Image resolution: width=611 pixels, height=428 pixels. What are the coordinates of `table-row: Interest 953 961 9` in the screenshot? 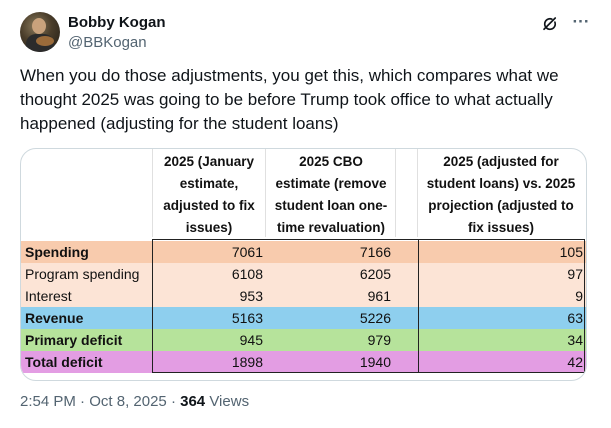 It's located at (303, 296).